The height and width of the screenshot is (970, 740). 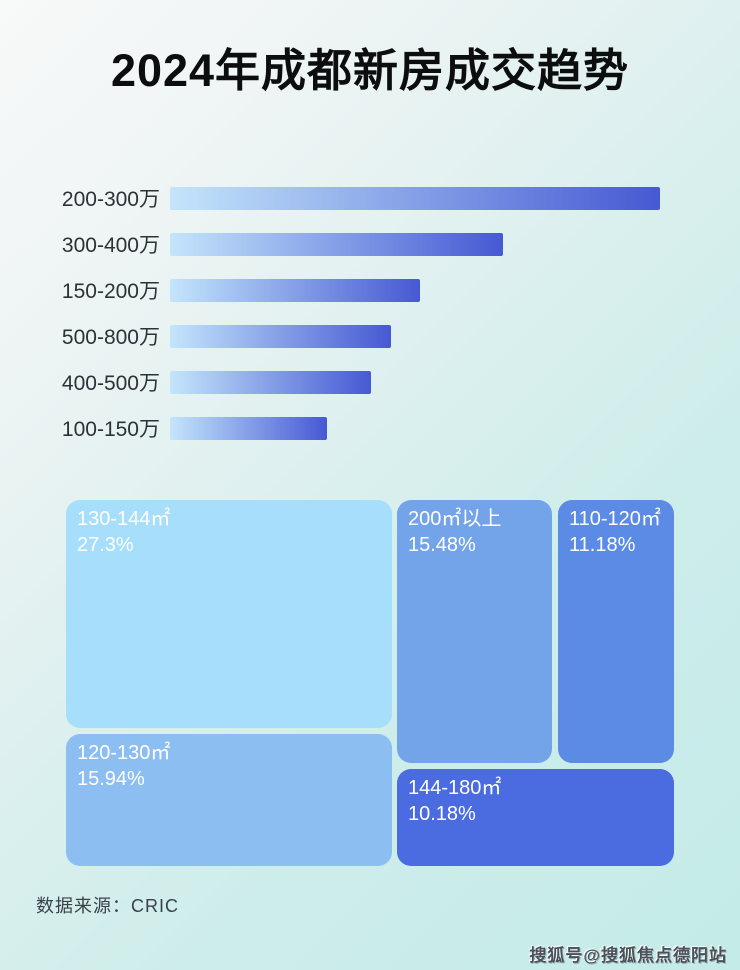 I want to click on page-title: 2024年成都新房成交趋势, so click(x=370, y=70).